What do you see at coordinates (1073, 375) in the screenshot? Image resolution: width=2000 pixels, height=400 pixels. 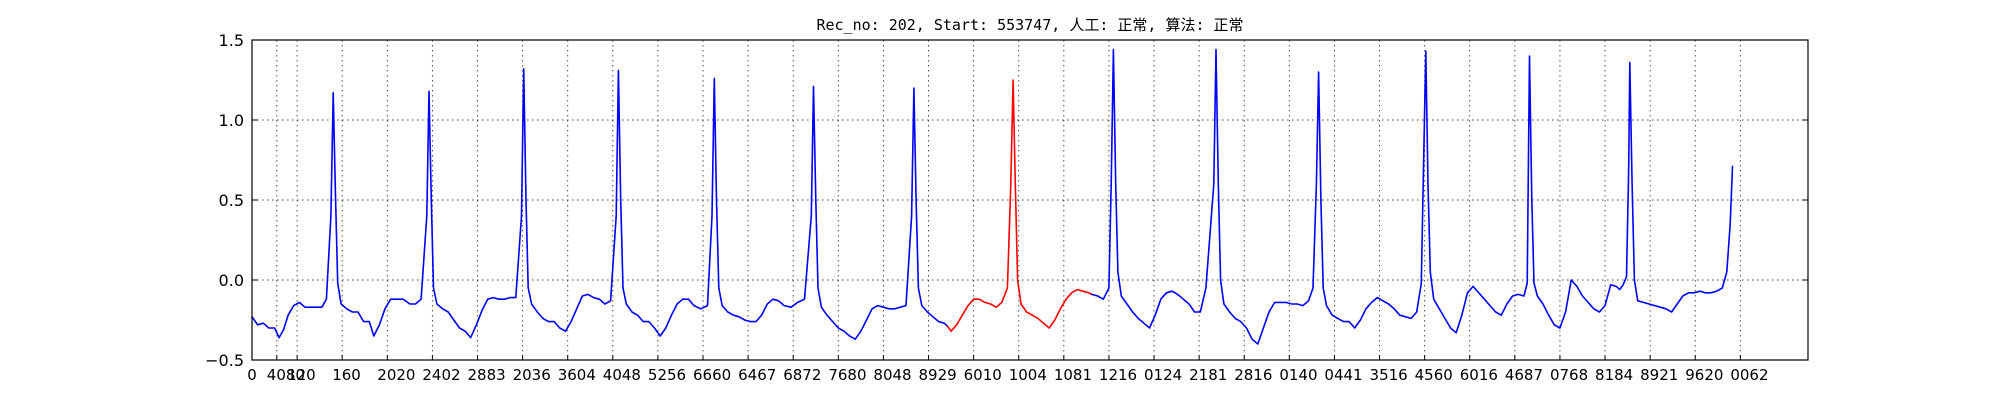 I see `x-tick-label: 1081` at bounding box center [1073, 375].